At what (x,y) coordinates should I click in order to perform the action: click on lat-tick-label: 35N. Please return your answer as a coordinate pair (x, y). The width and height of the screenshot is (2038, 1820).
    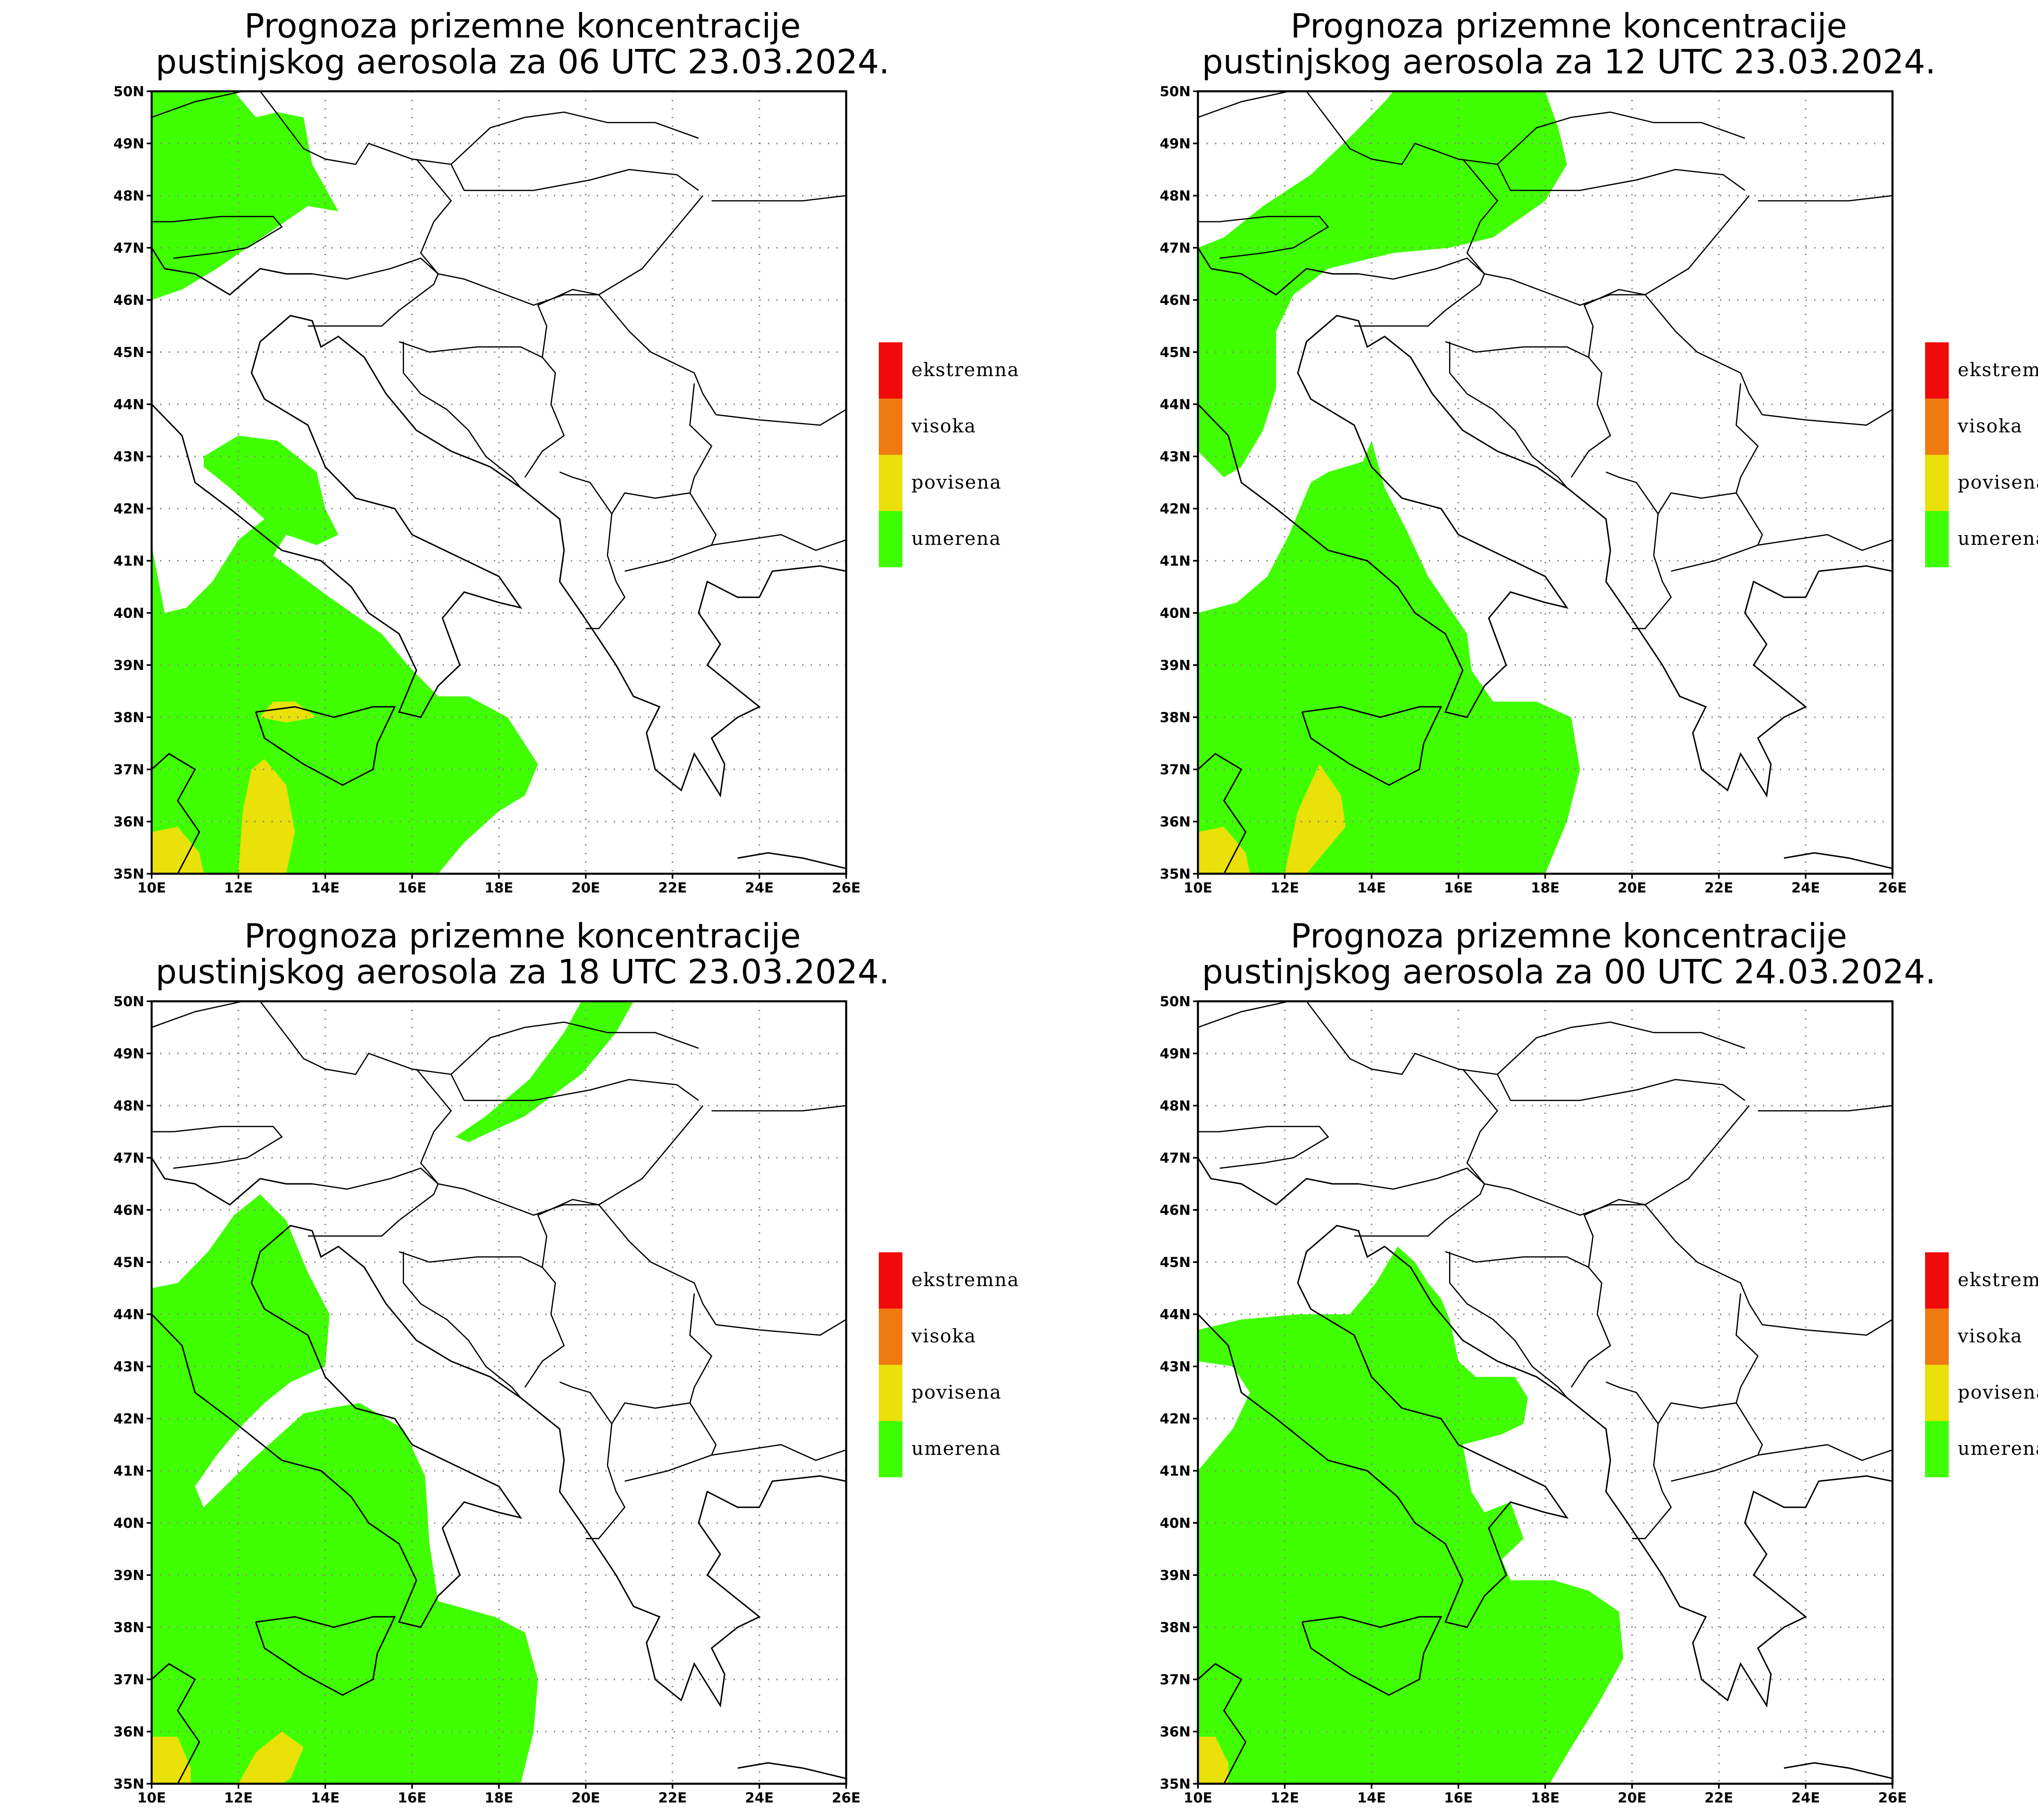
    Looking at the image, I should click on (129, 874).